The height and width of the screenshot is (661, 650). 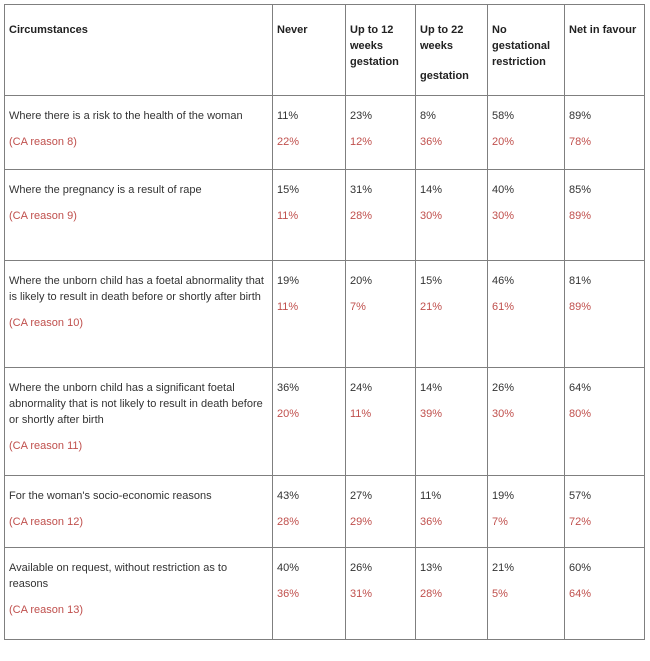 I want to click on value: 20%, so click(x=361, y=281).